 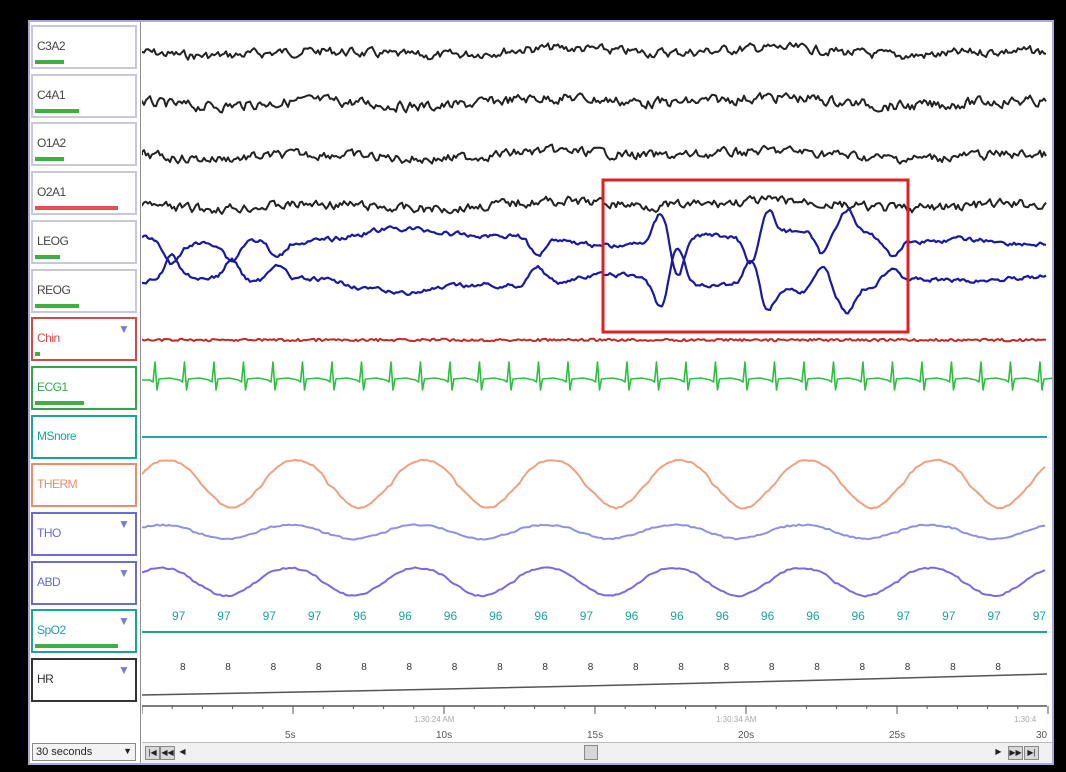 I want to click on trace-c3a2, so click(x=594, y=51).